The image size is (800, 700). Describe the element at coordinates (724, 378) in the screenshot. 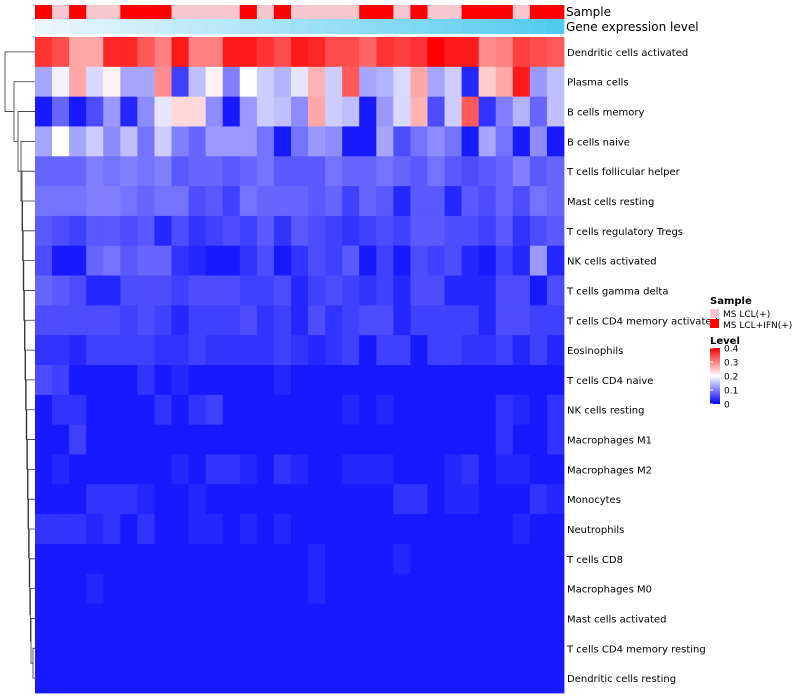

I see `legend-level-ticks: 0.4 0.3 0.2 0.1 0` at that location.